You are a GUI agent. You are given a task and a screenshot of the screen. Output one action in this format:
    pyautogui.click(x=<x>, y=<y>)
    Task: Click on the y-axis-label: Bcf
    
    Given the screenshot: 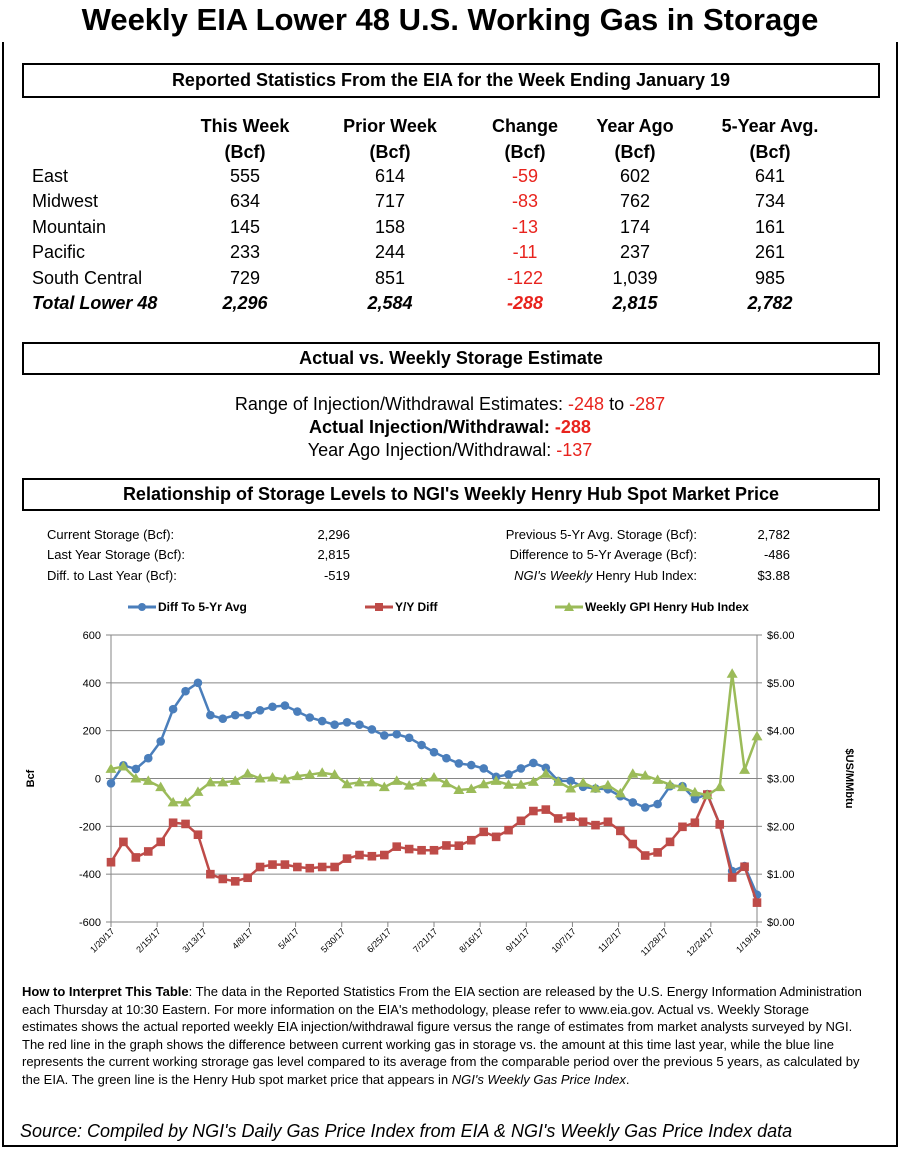 What is the action you would take?
    pyautogui.click(x=31, y=778)
    